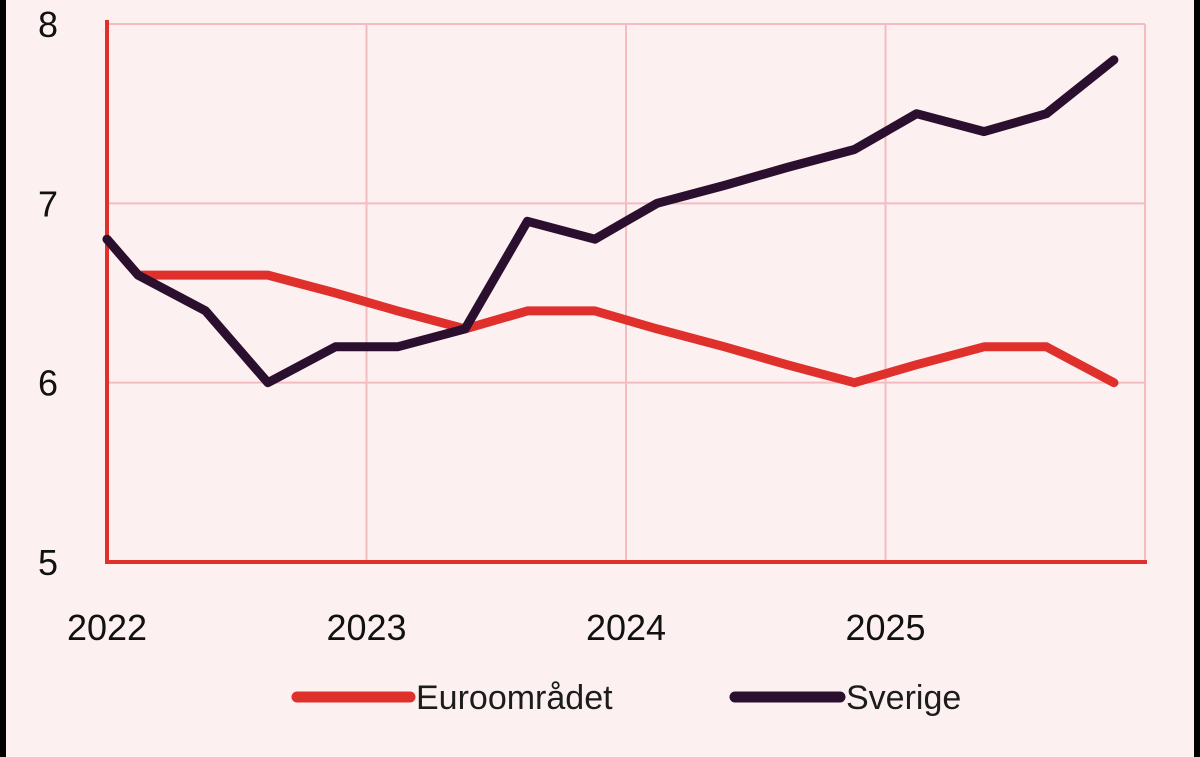  Describe the element at coordinates (626, 698) in the screenshot. I see `legend: Euroområdet Sverige` at that location.